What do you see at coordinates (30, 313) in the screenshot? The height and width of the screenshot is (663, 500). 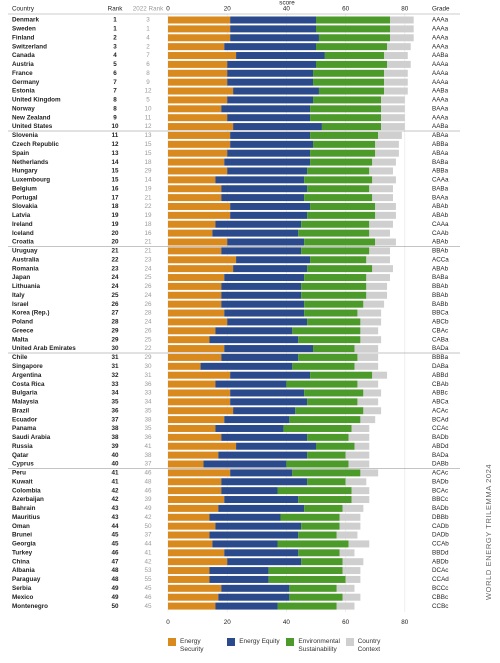 I see `country-label: Korea (Rep.)` at bounding box center [30, 313].